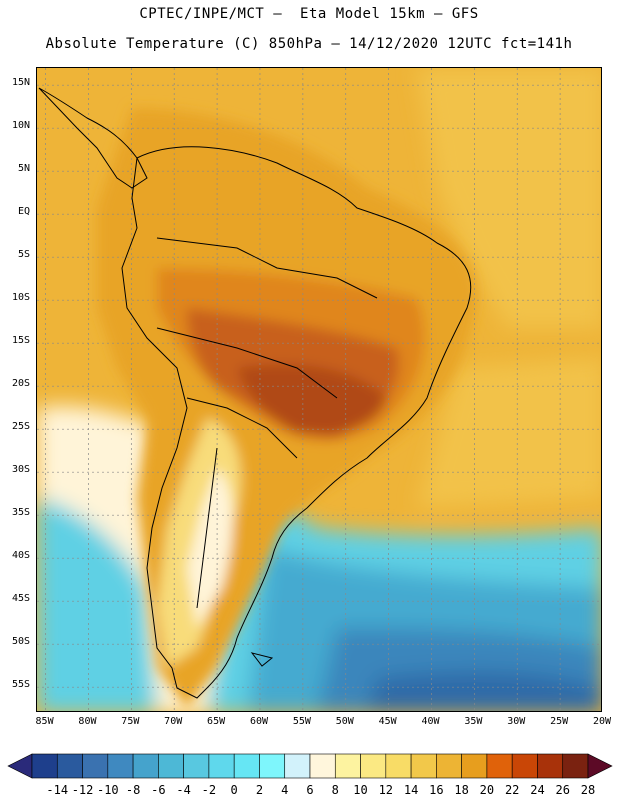  I want to click on color-legend-bar, so click(310, 766).